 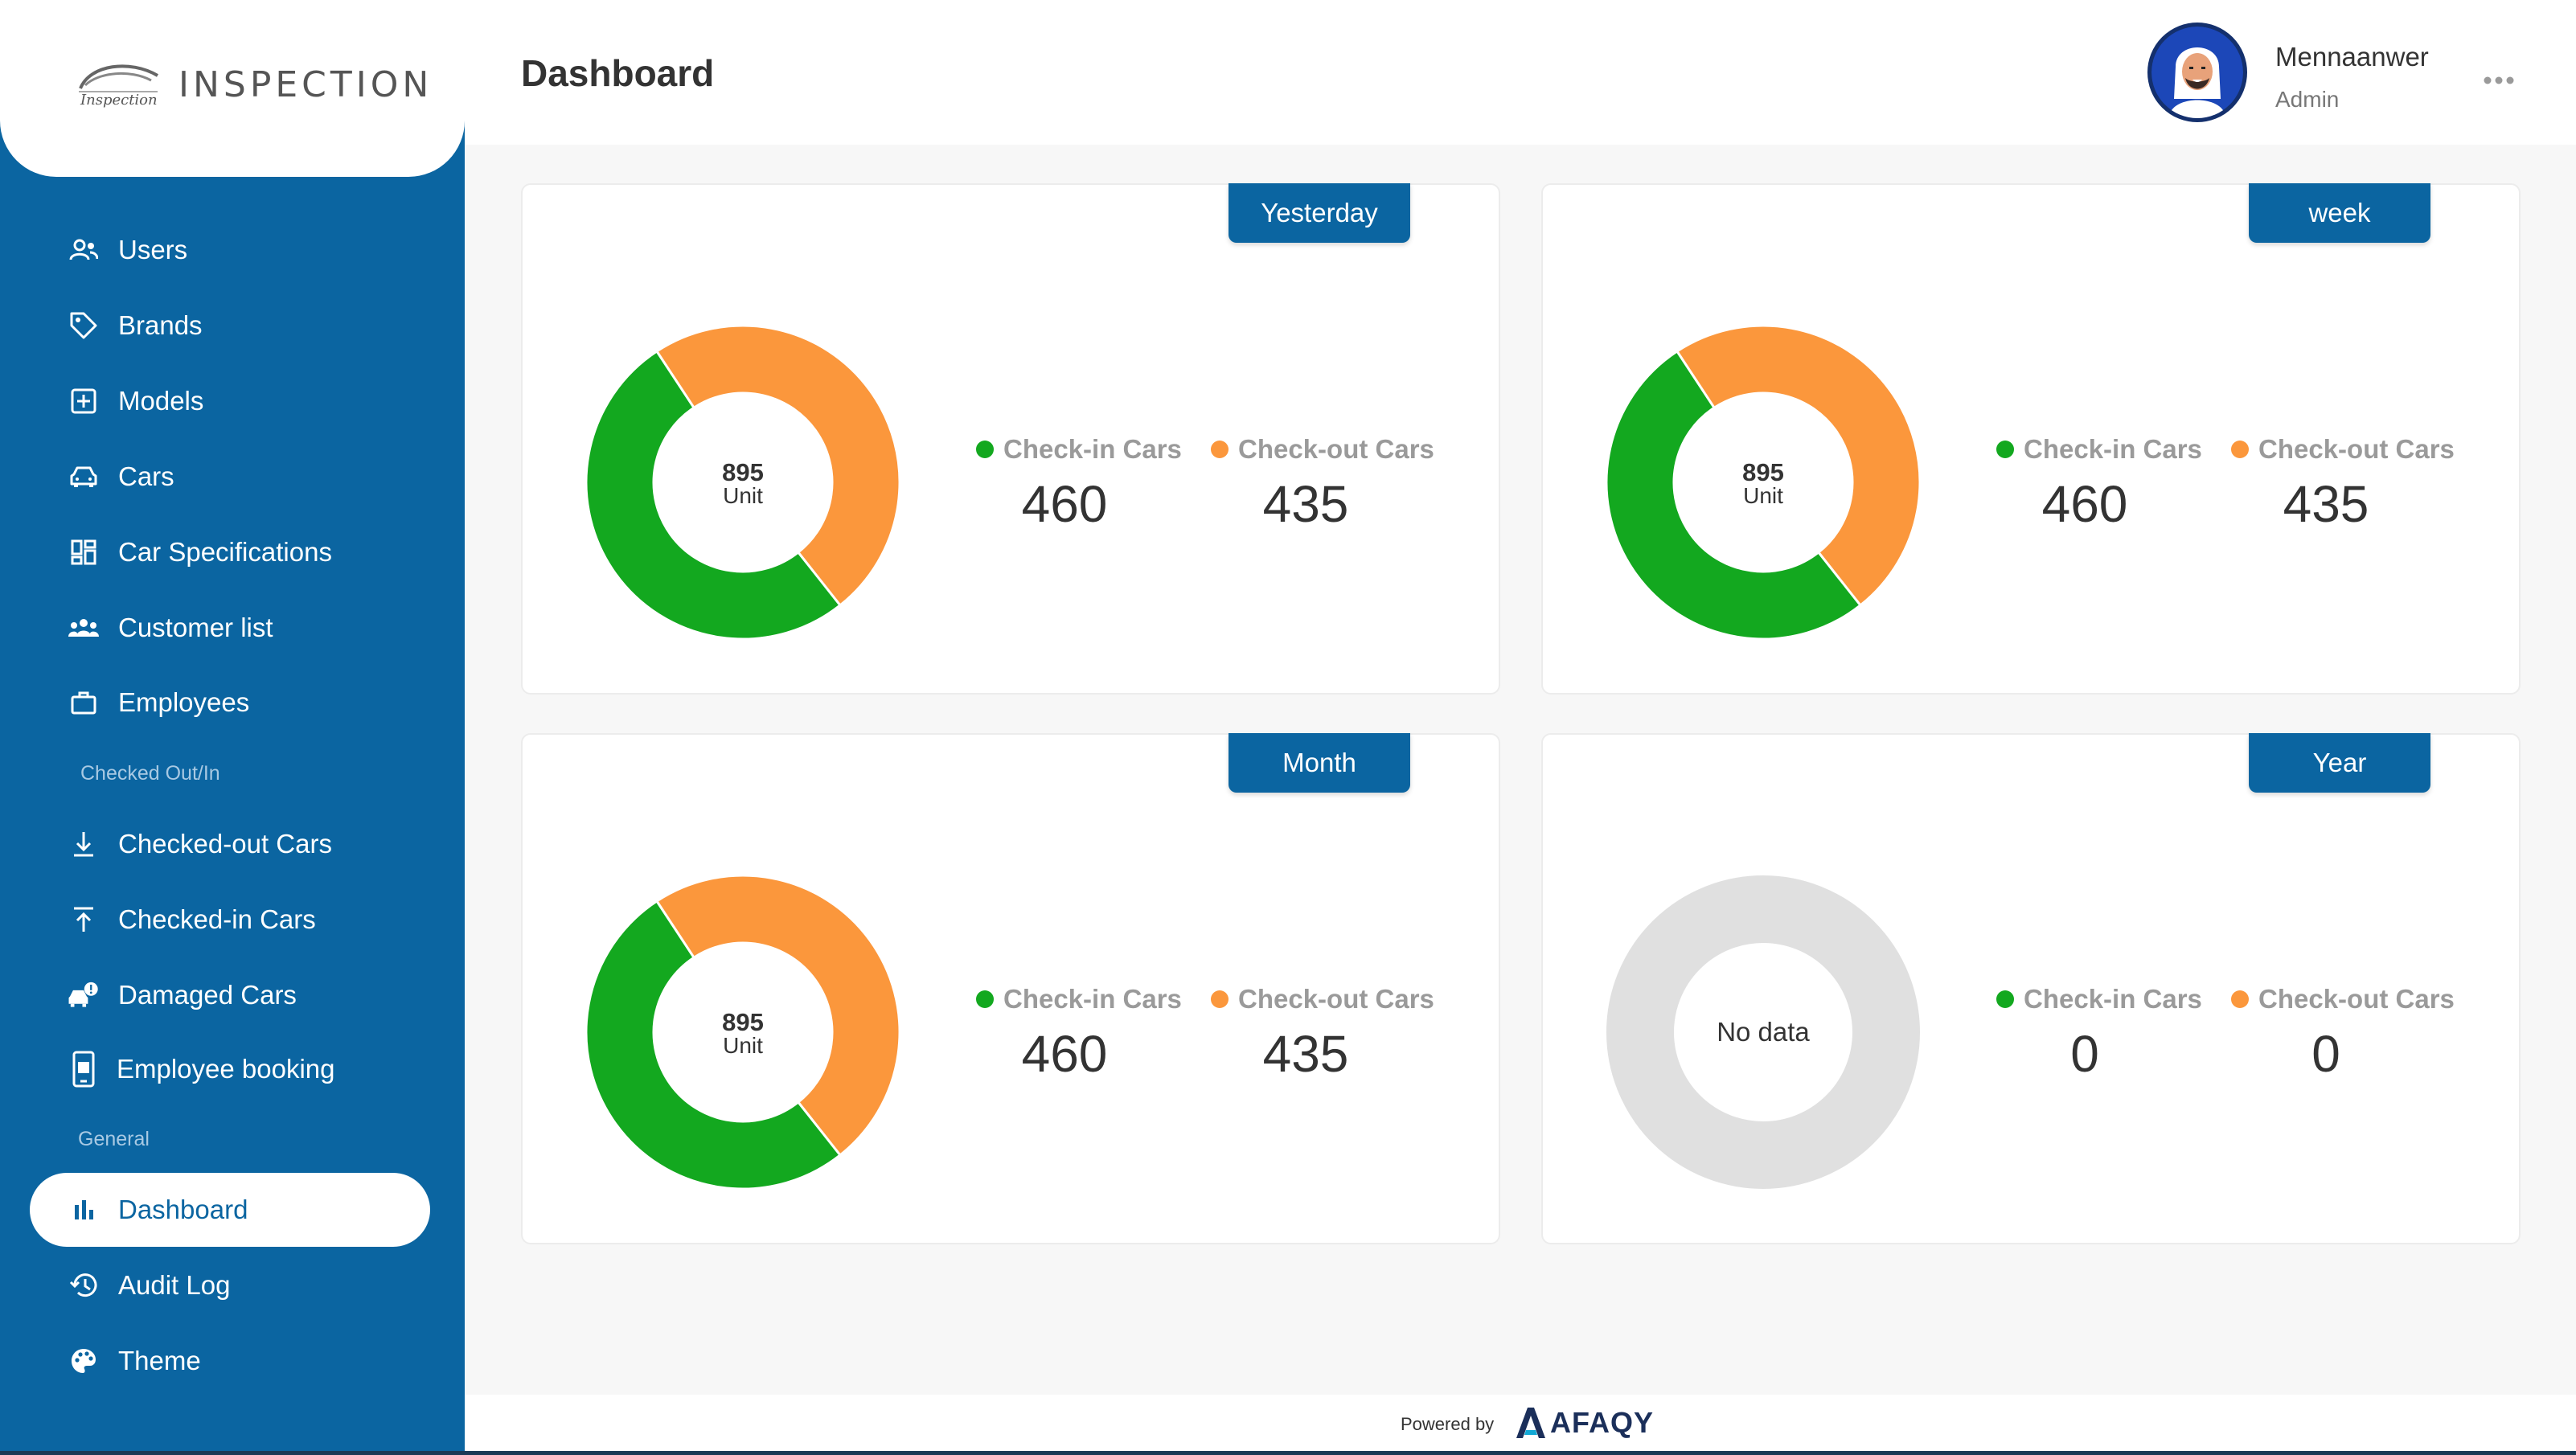 I want to click on damaged-car-icon, so click(x=84, y=995).